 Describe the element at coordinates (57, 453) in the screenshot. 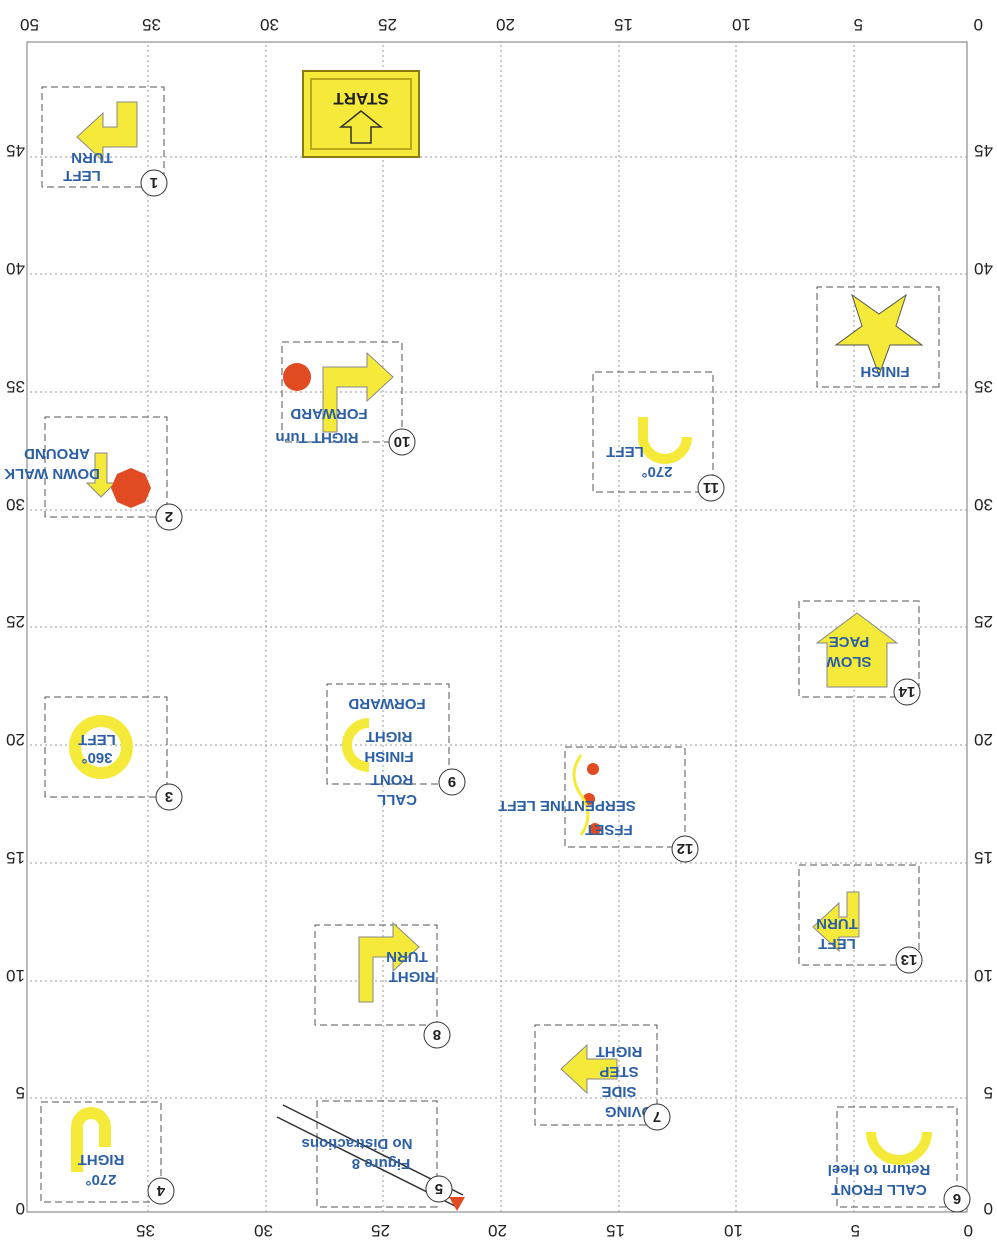

I see `svg-text: AROUND` at that location.